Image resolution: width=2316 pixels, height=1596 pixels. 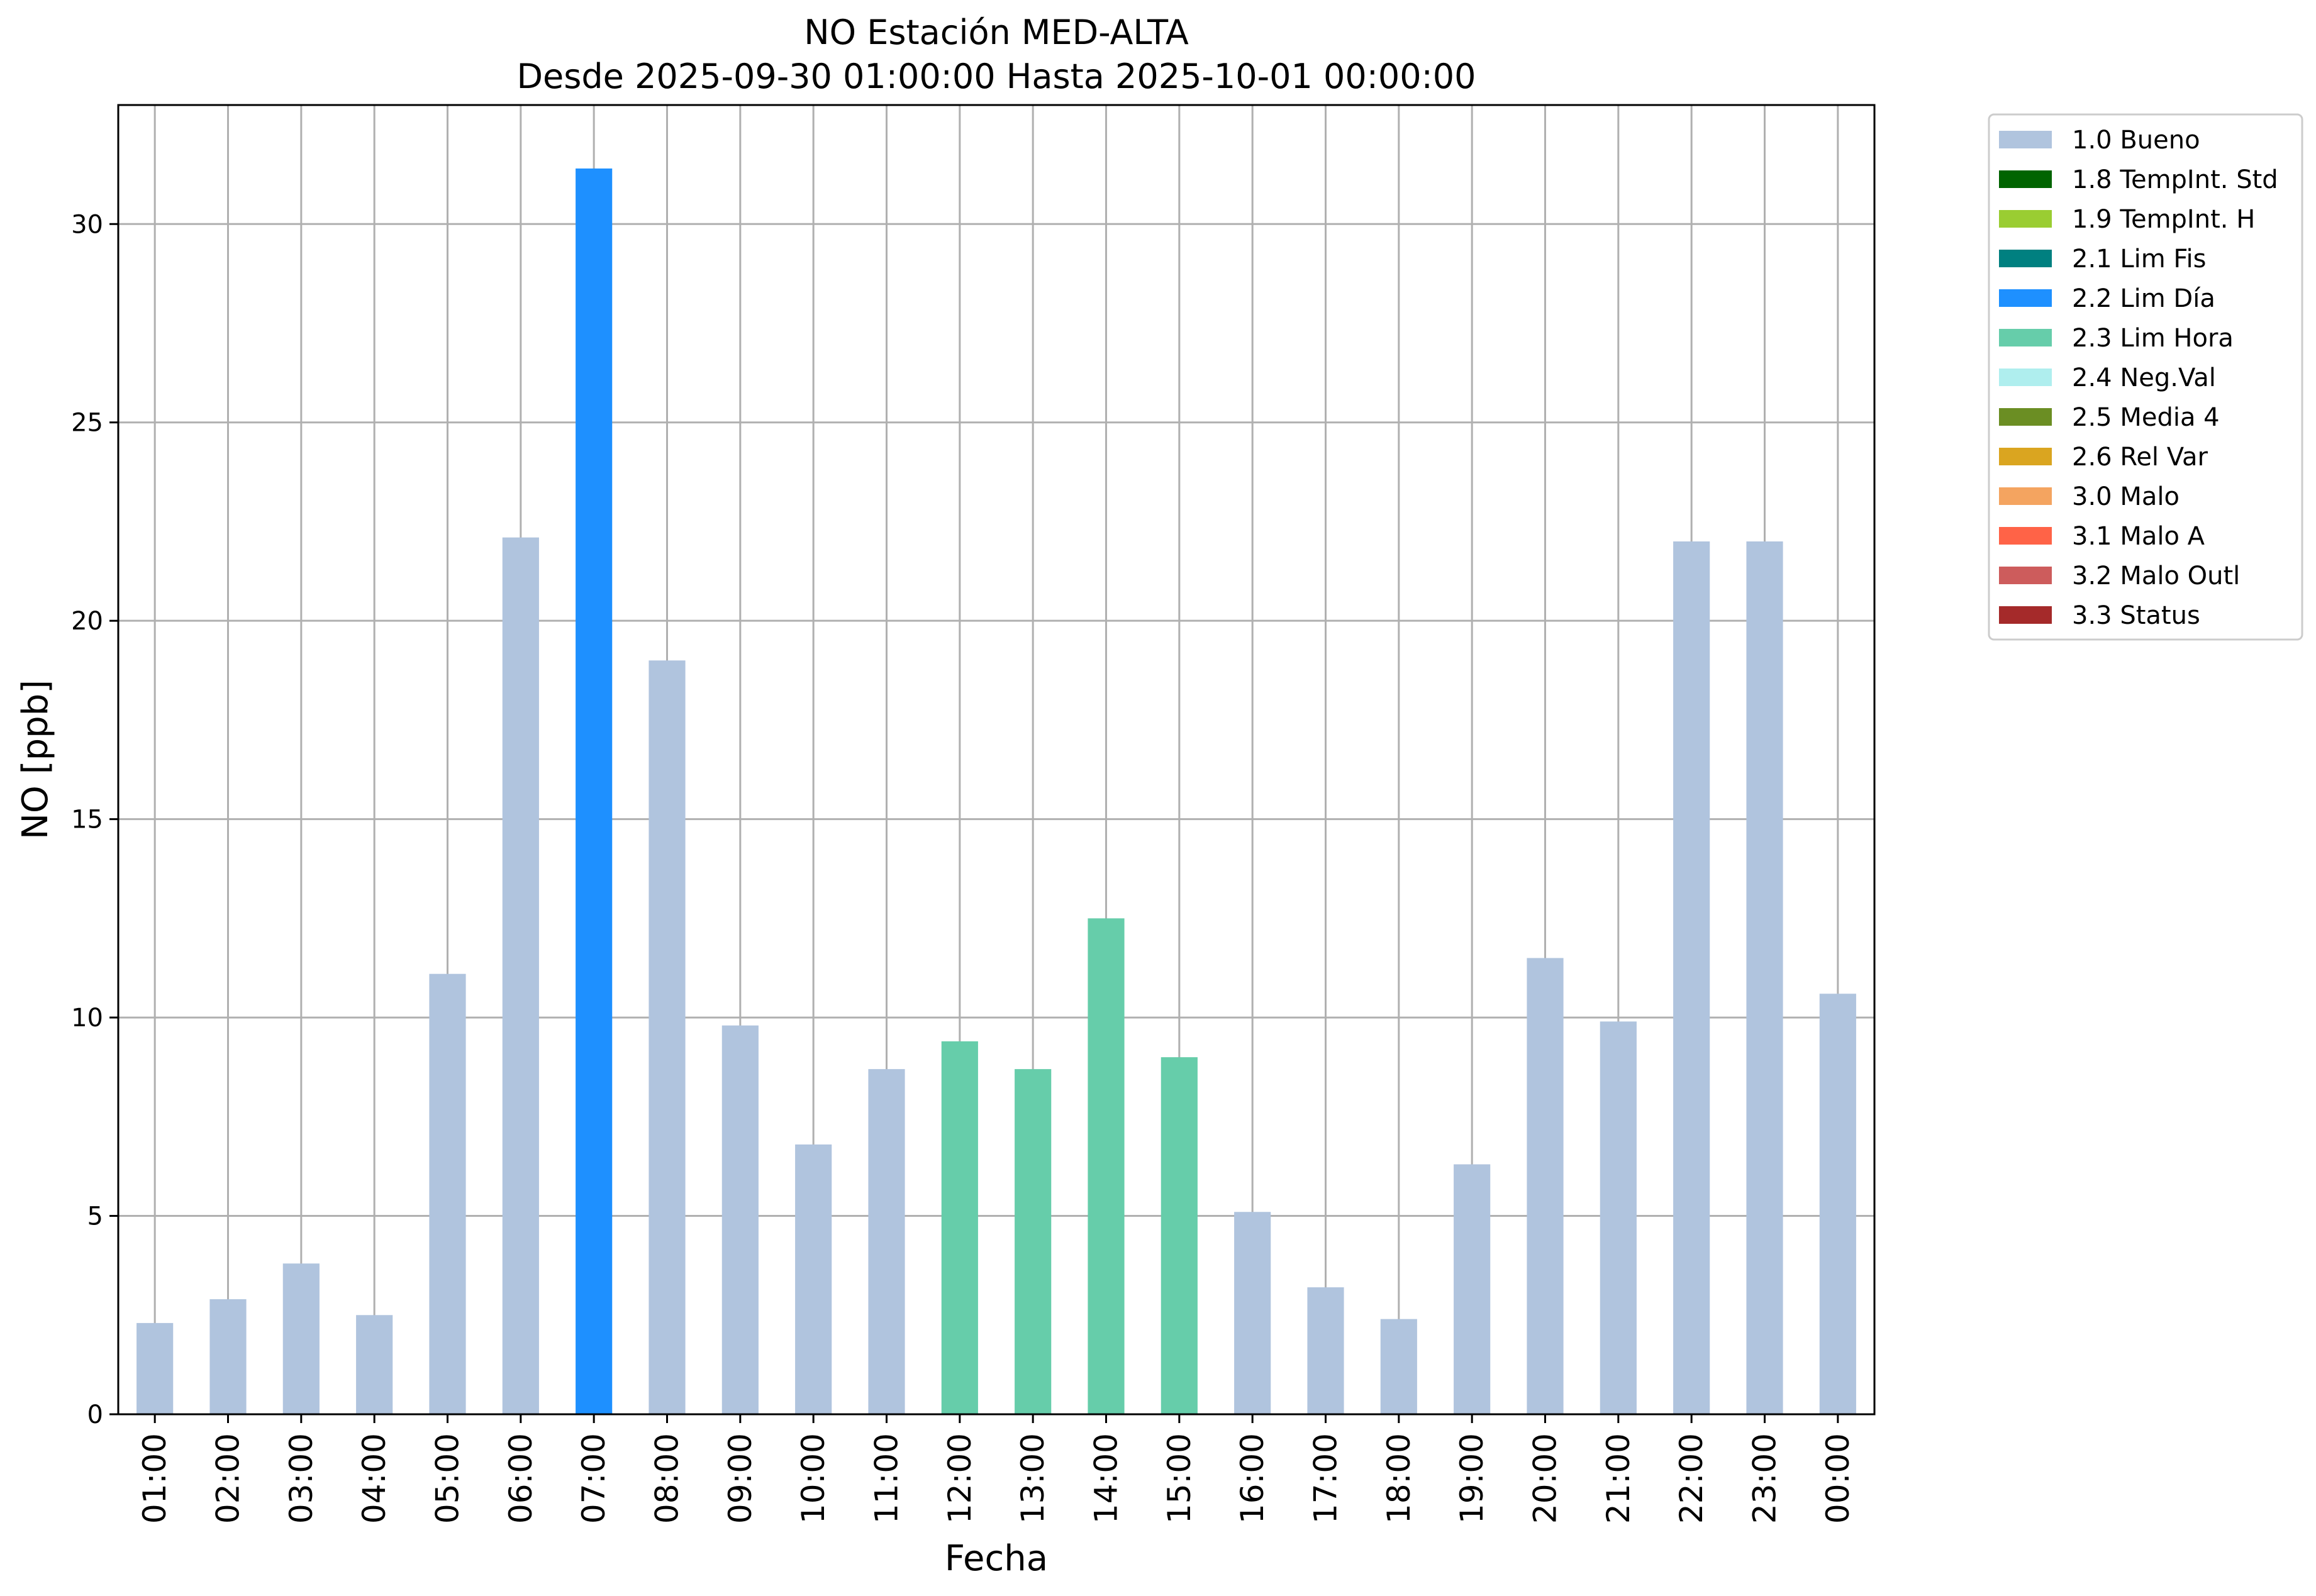 I want to click on x-tick-label: 20:00, so click(x=1545, y=1479).